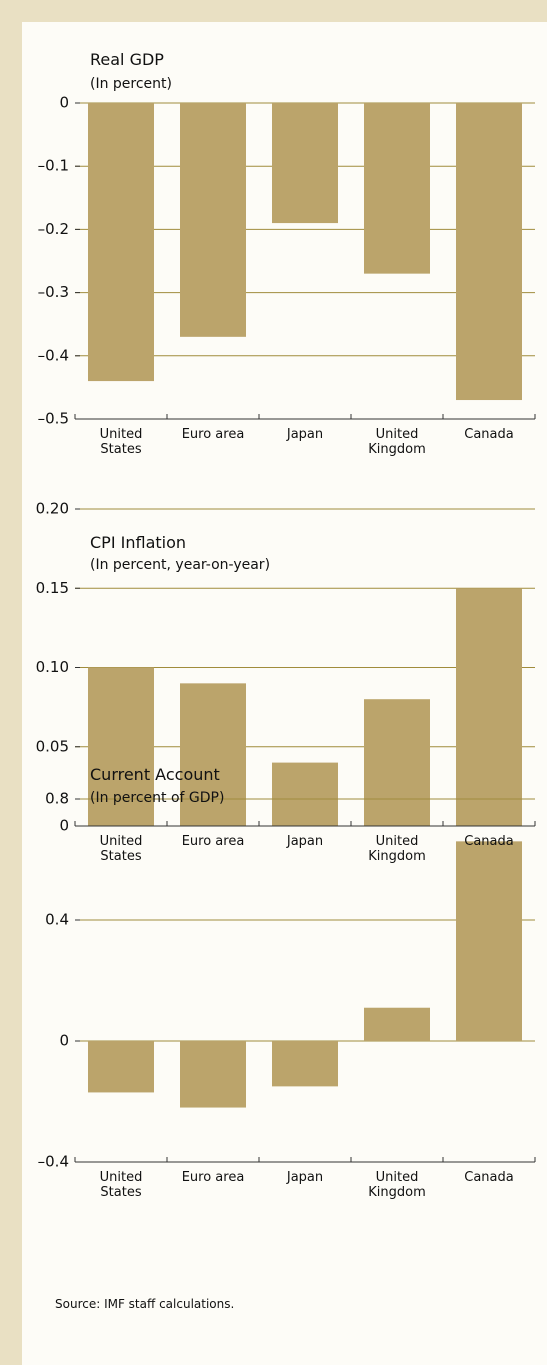  What do you see at coordinates (57, 799) in the screenshot?
I see `y-tick-label: 0.8` at bounding box center [57, 799].